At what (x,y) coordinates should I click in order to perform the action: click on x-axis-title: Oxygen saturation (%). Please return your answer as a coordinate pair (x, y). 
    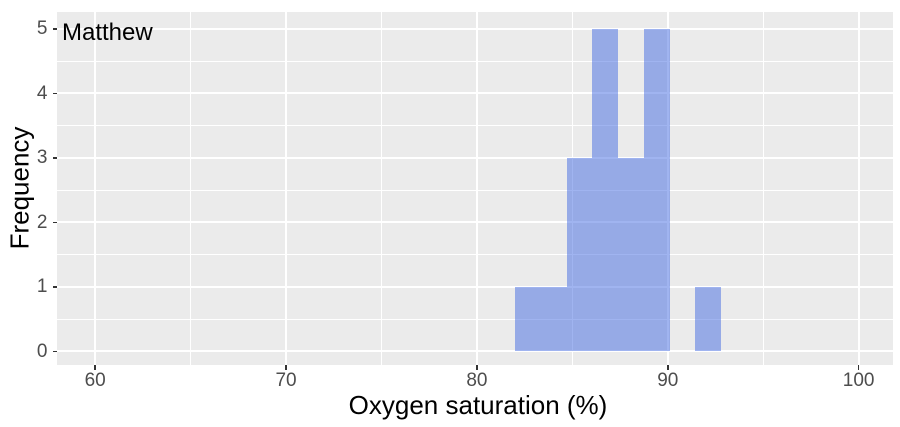
    Looking at the image, I should click on (478, 405).